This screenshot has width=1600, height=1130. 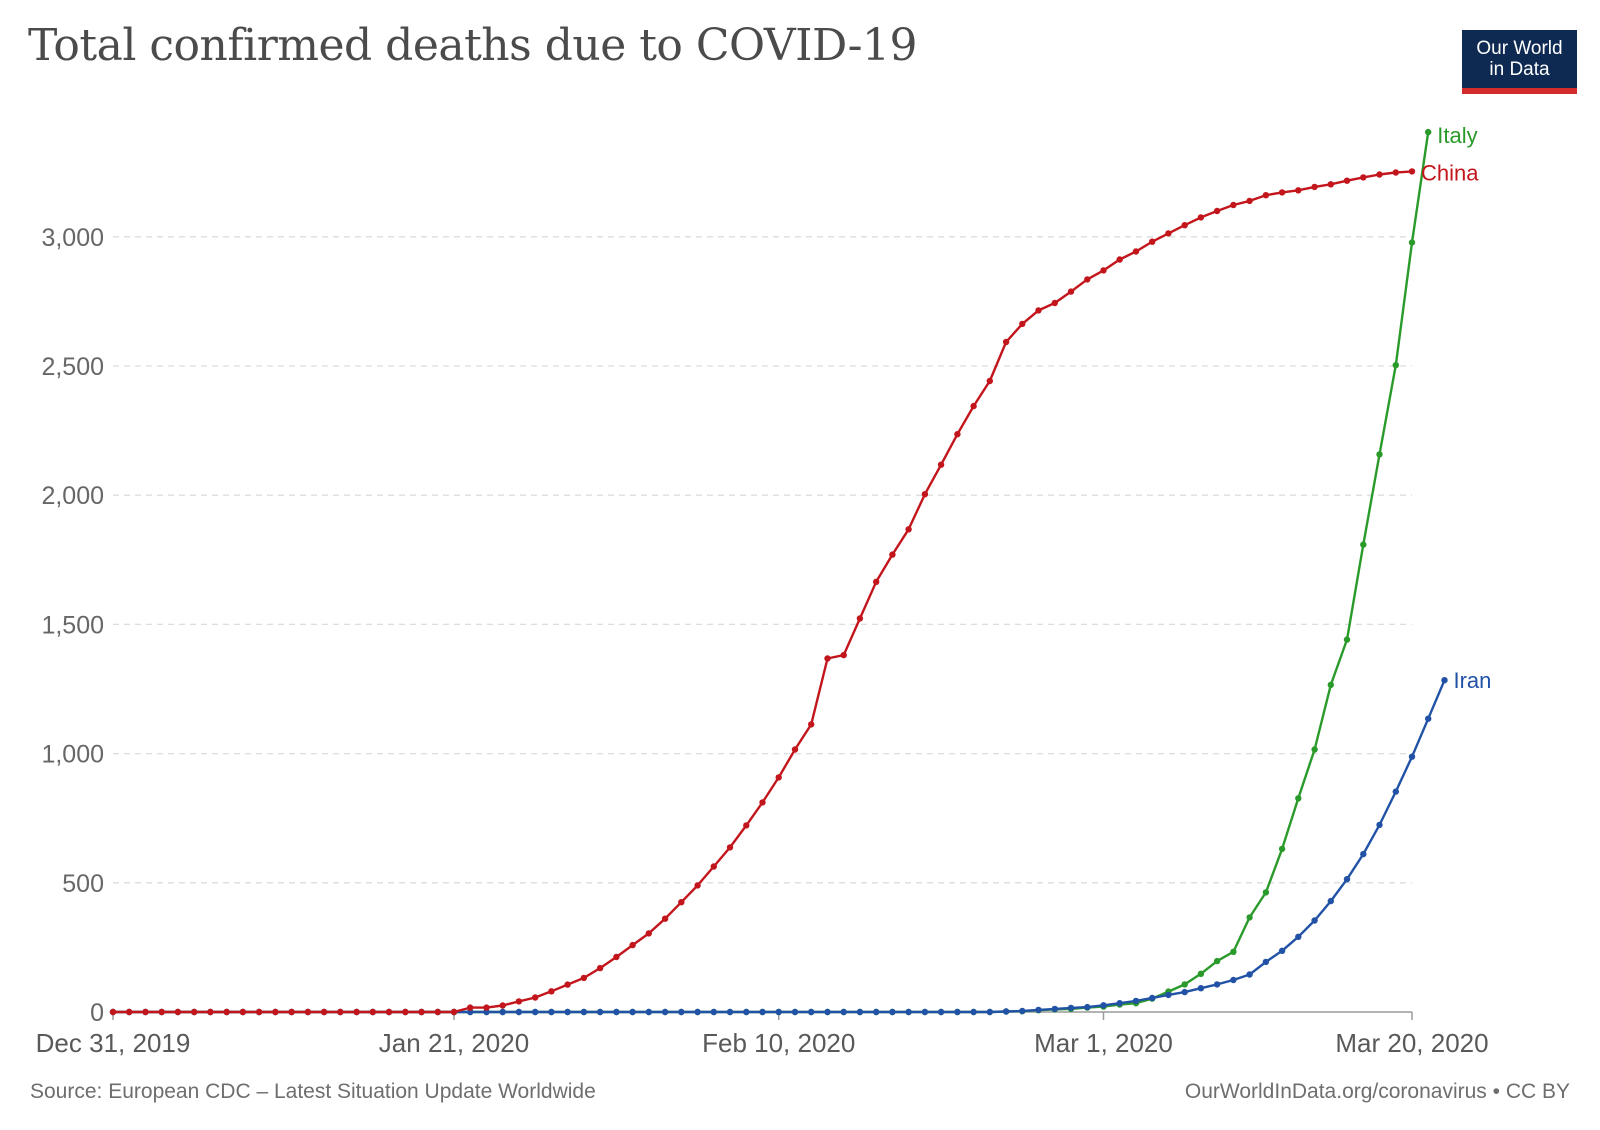 I want to click on credit-link: OurWorldInData.org/coronavirus • CC BY, so click(x=1377, y=1091).